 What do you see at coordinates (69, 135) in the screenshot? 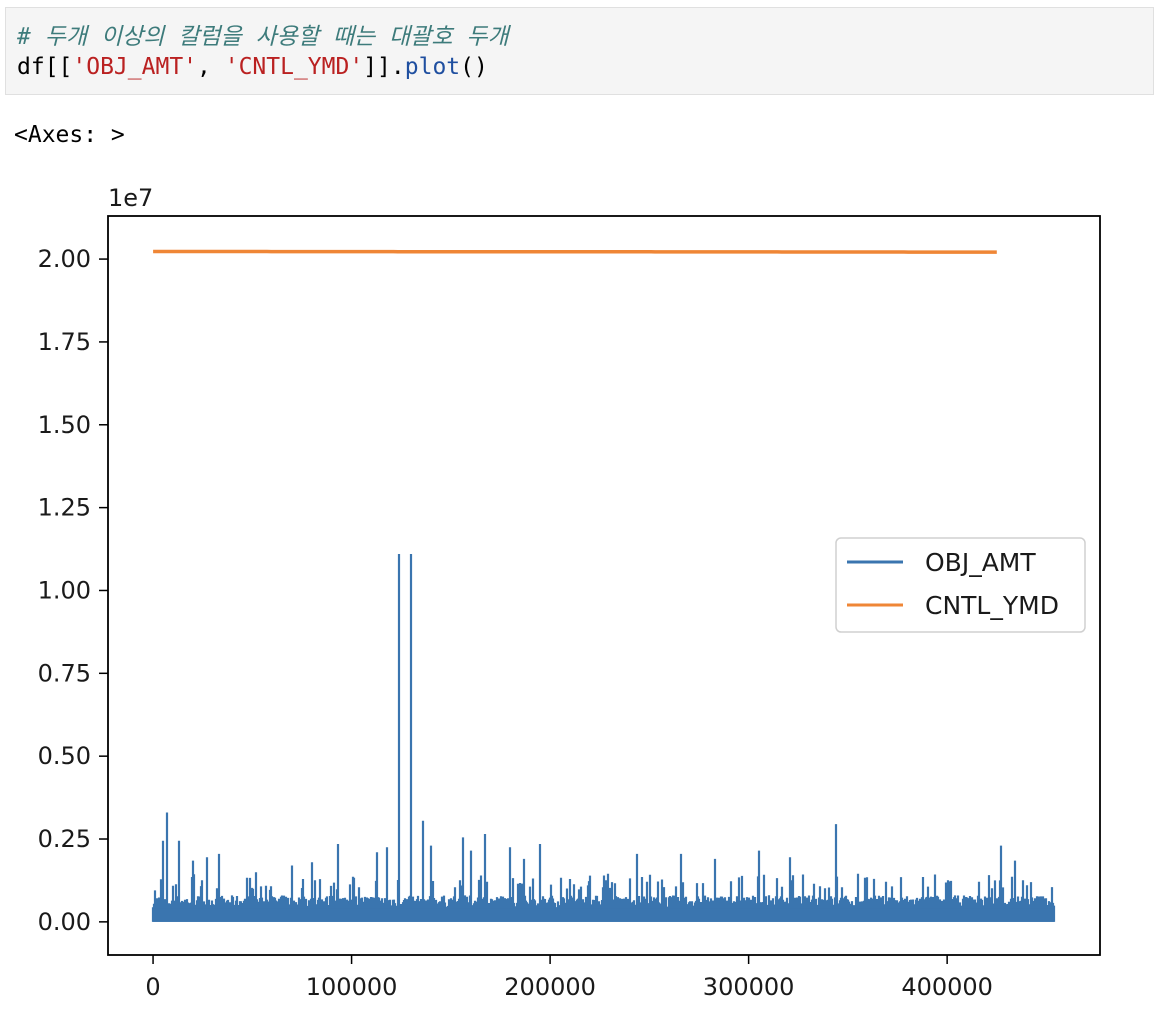
I see `output-repr: <Axes: >` at bounding box center [69, 135].